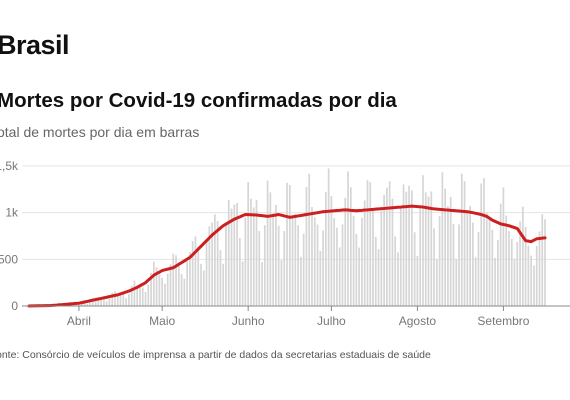  What do you see at coordinates (9, 259) in the screenshot?
I see `y-tick-label: 500` at bounding box center [9, 259].